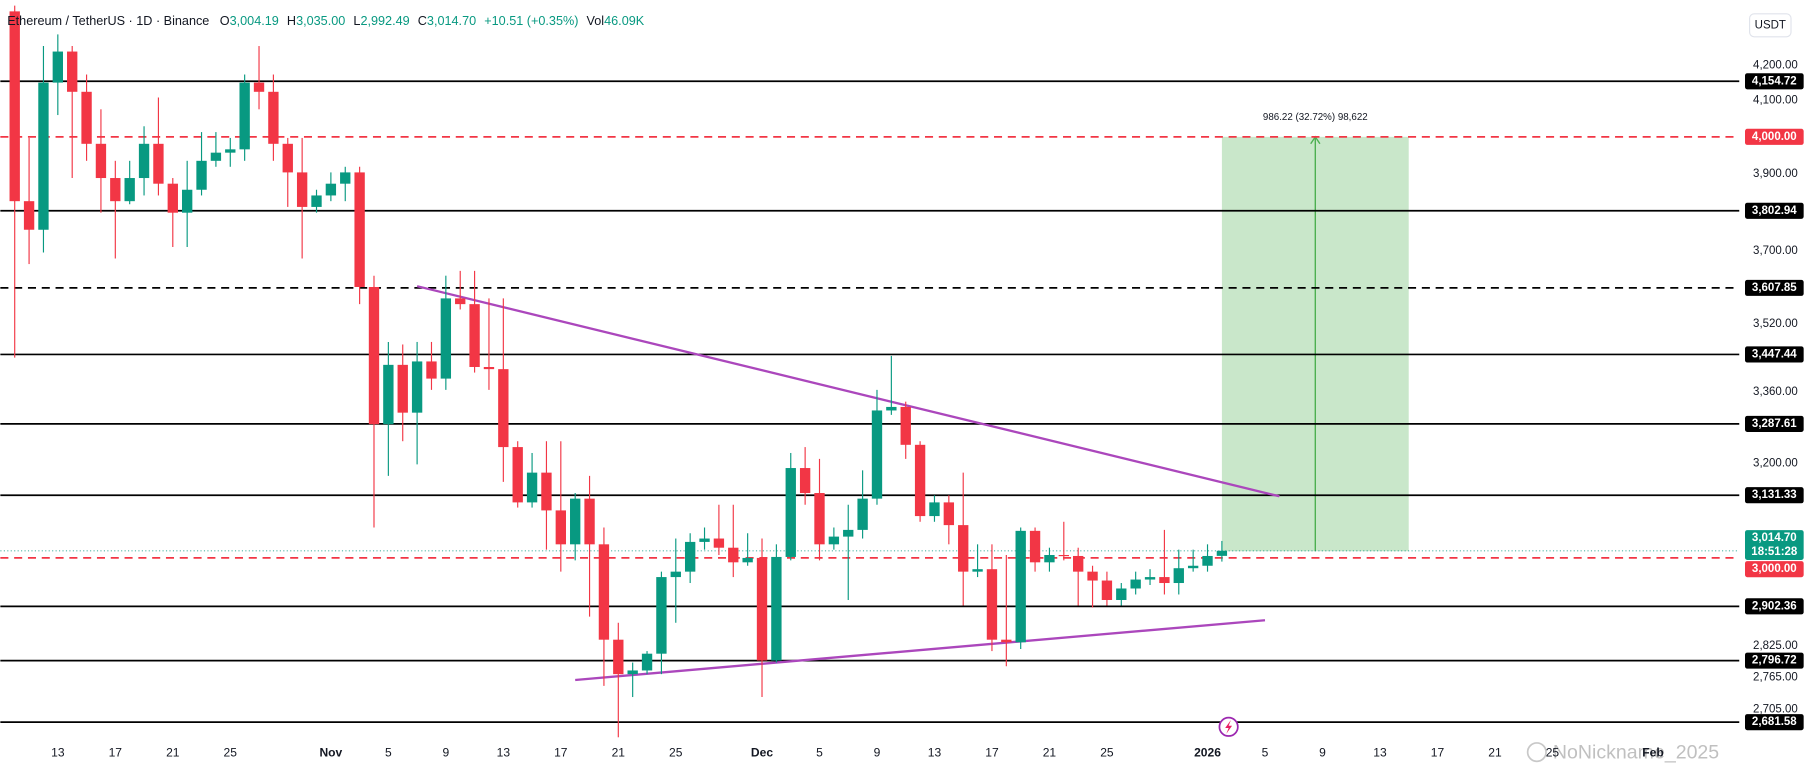 Image resolution: width=1804 pixels, height=774 pixels. What do you see at coordinates (320, 21) in the screenshot?
I see `ohlc-value: 3,035.00` at bounding box center [320, 21].